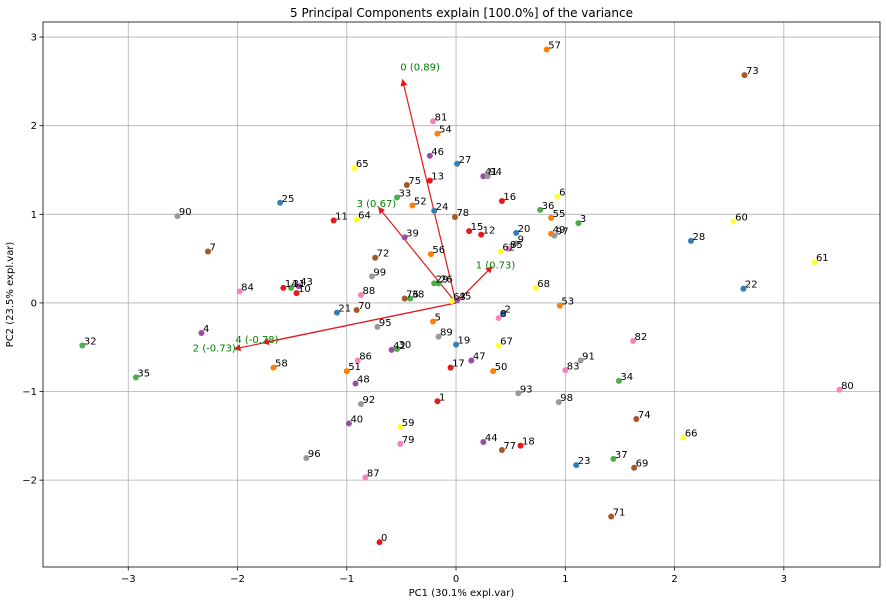  I want to click on point-label: 24, so click(442, 207).